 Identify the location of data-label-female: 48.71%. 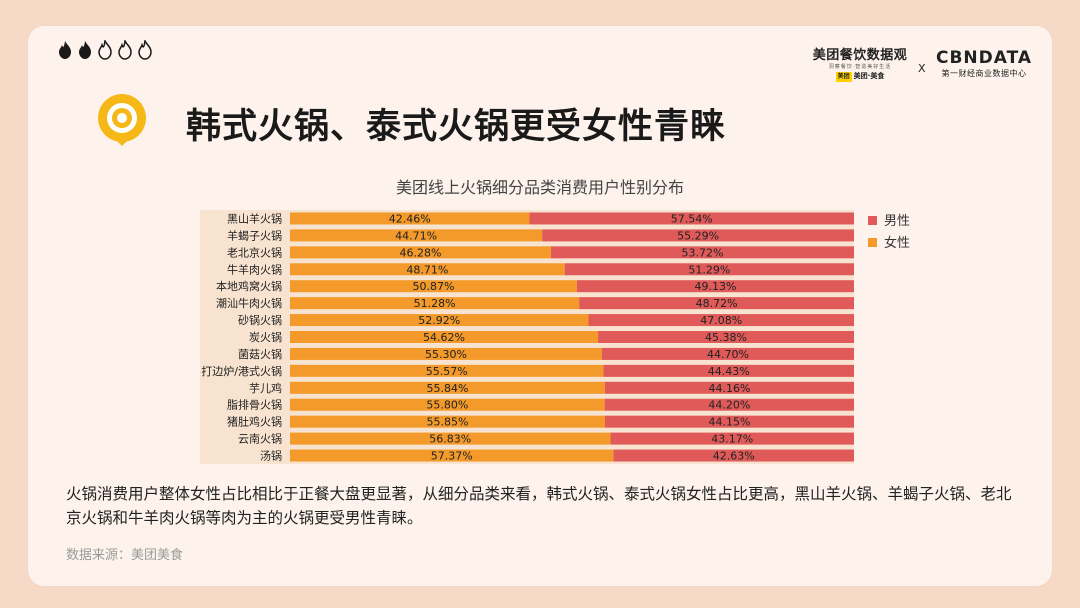
(427, 269).